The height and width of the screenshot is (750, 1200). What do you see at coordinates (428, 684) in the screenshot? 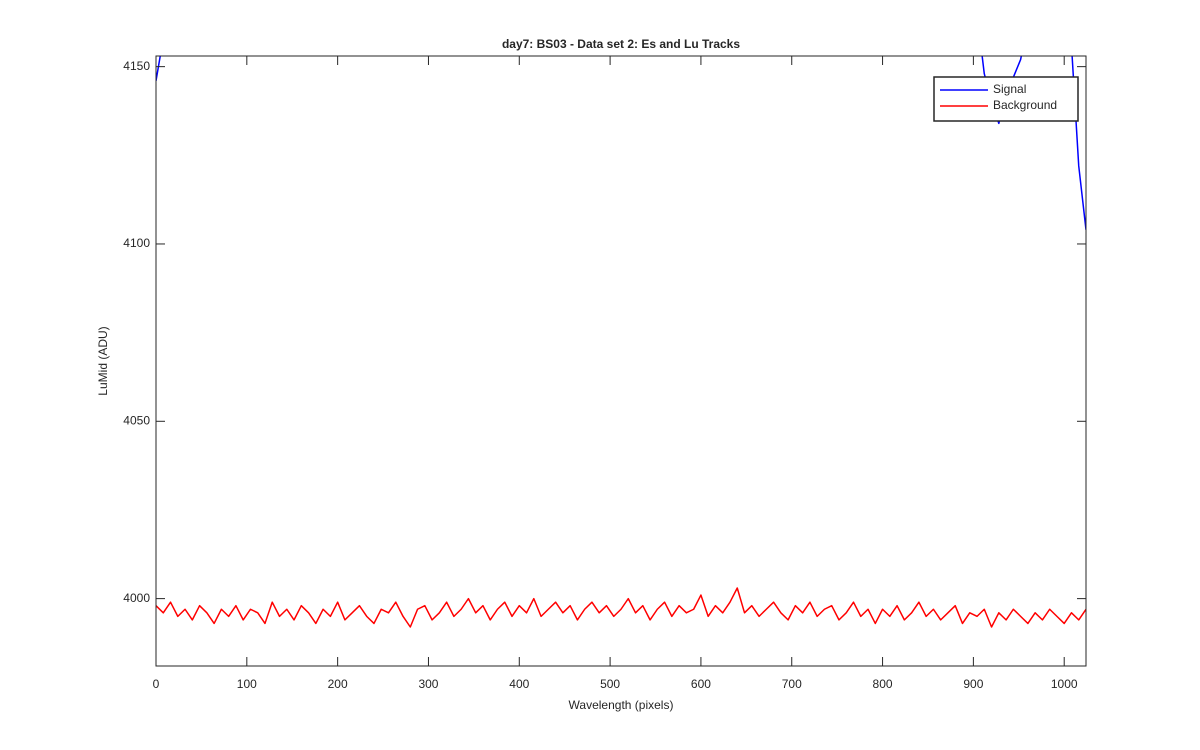
I see `x-tick-label: 300` at bounding box center [428, 684].